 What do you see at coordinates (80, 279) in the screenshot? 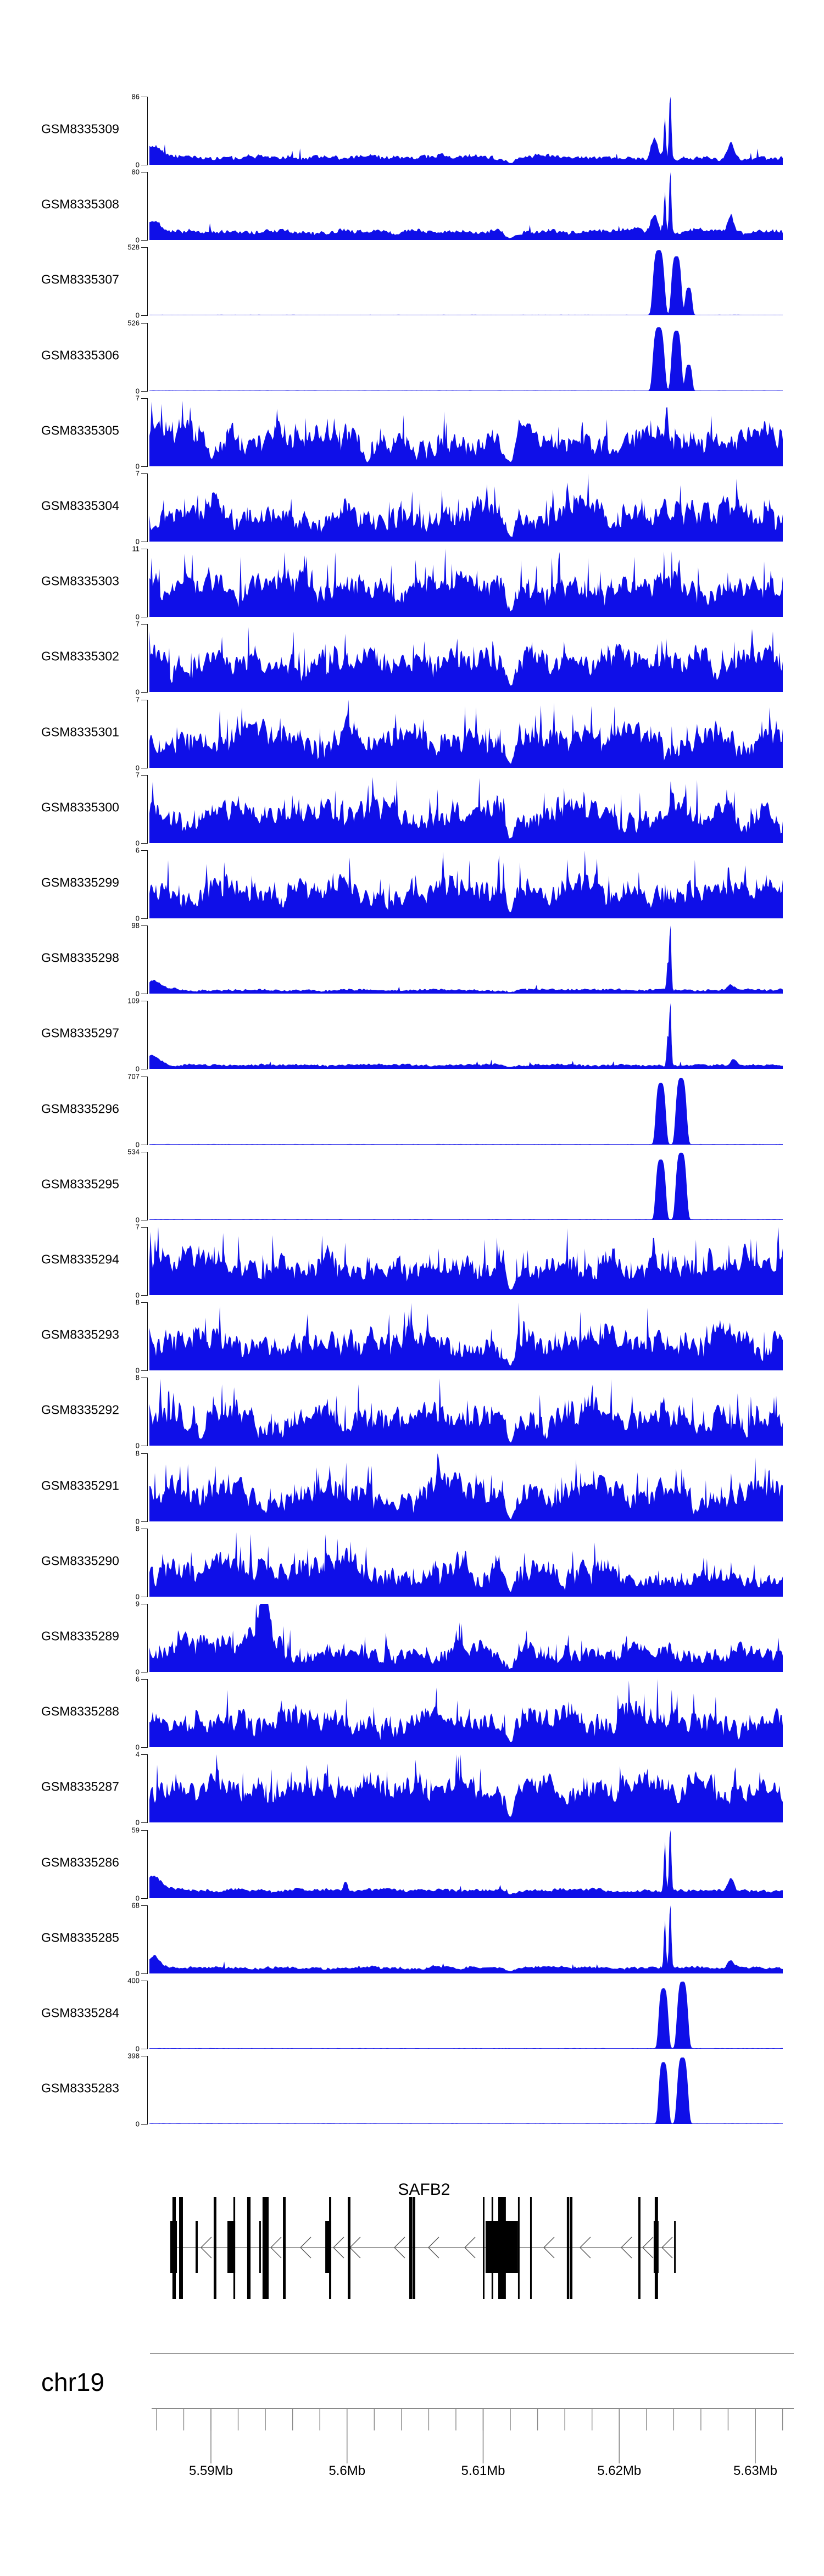
I see `track-label: GSM8335307` at bounding box center [80, 279].